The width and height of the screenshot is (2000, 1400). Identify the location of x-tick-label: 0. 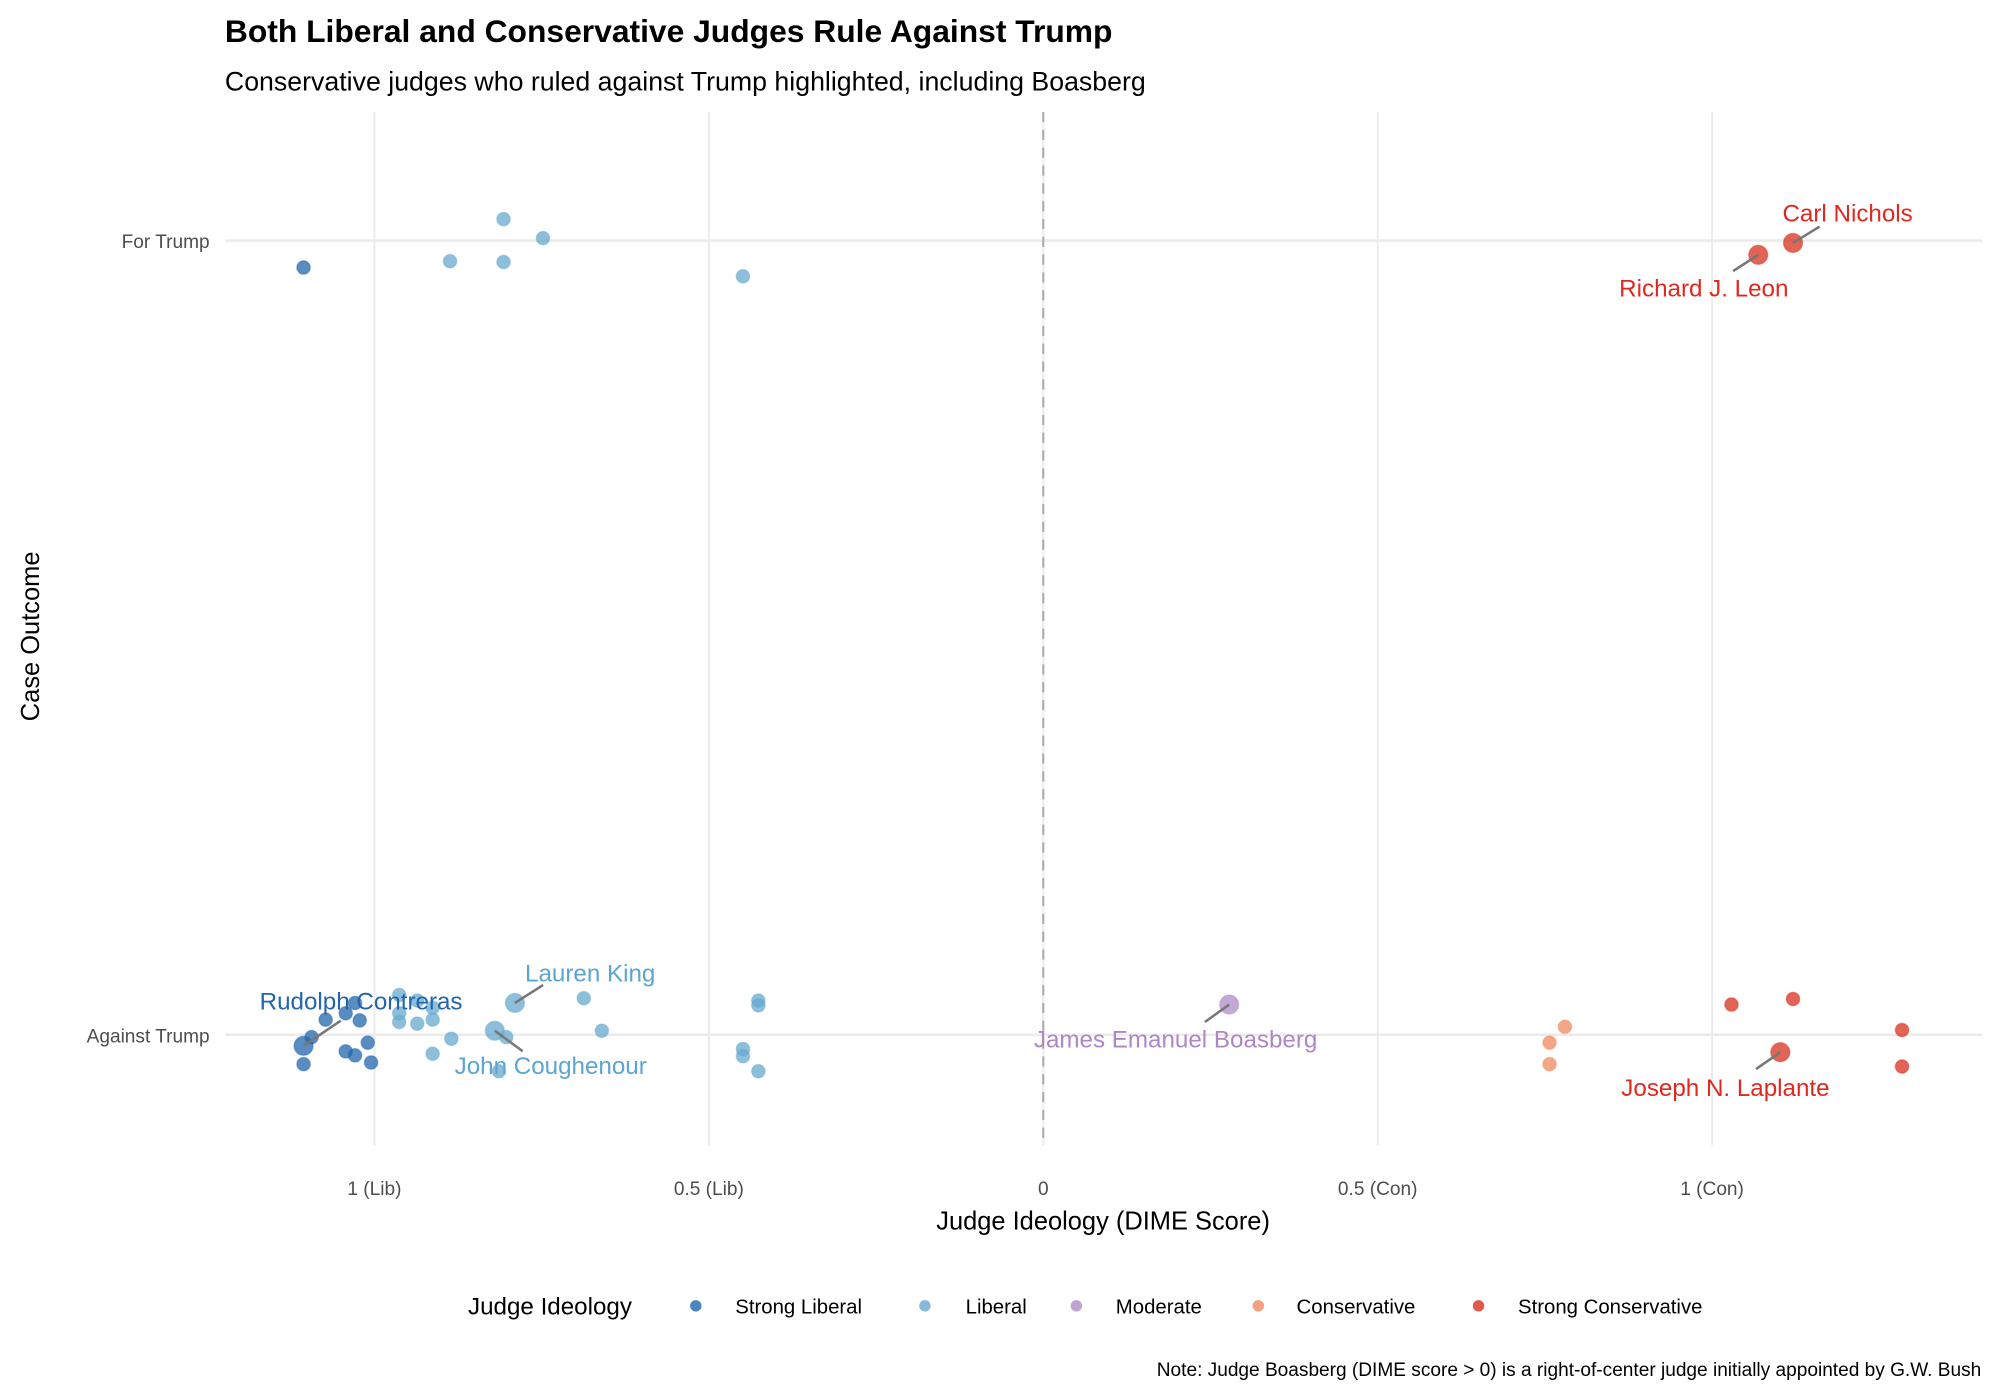
(1043, 1189).